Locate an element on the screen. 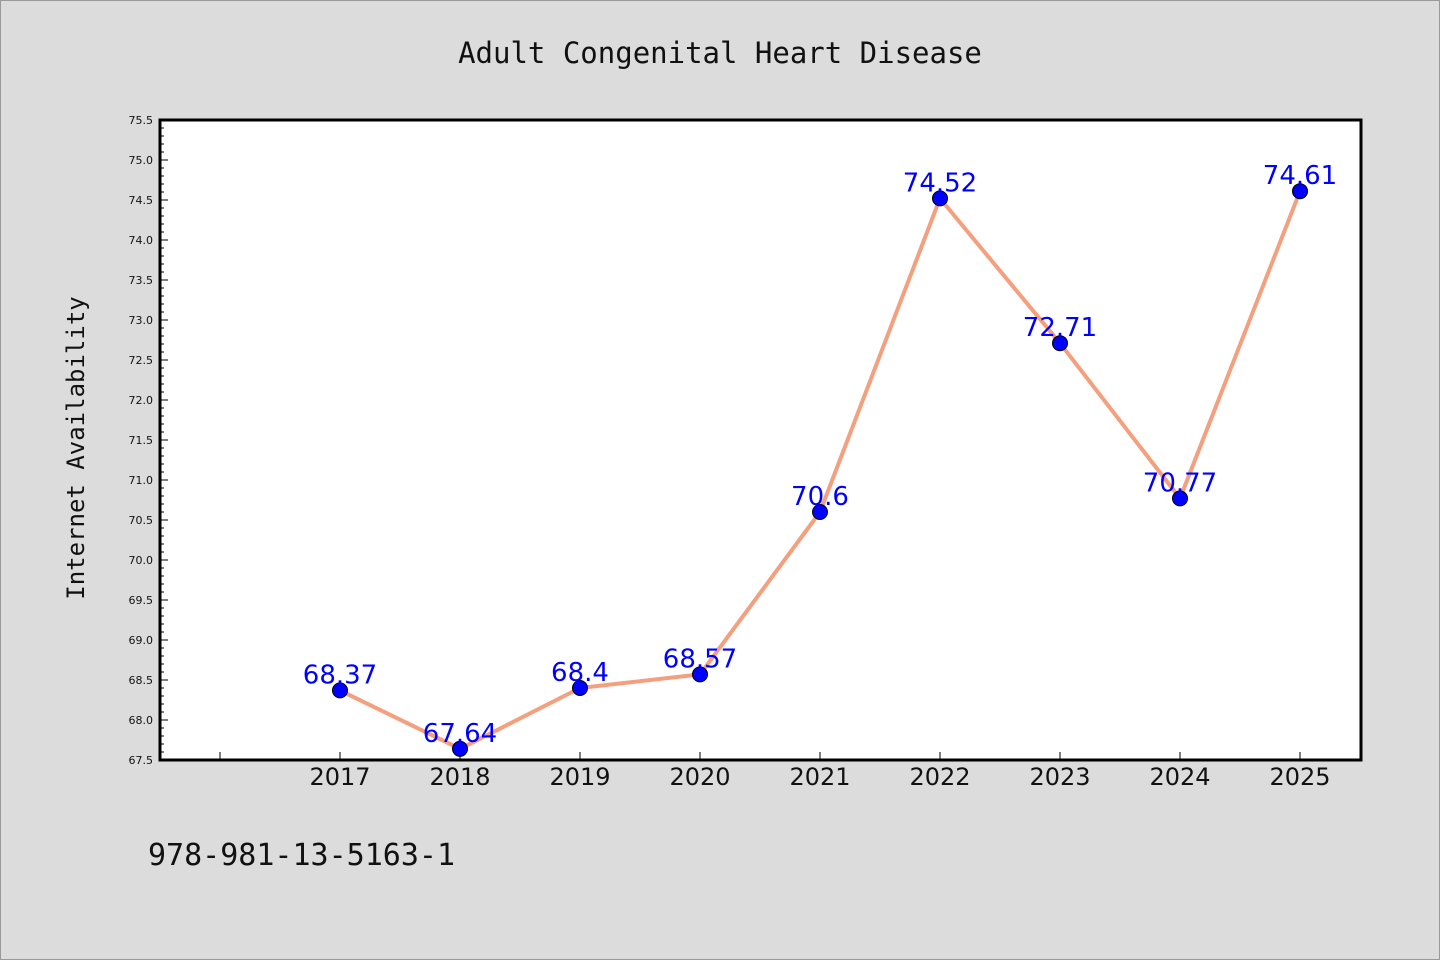 This screenshot has width=1440, height=960. y-tick-label: 72.0 is located at coordinates (141, 400).